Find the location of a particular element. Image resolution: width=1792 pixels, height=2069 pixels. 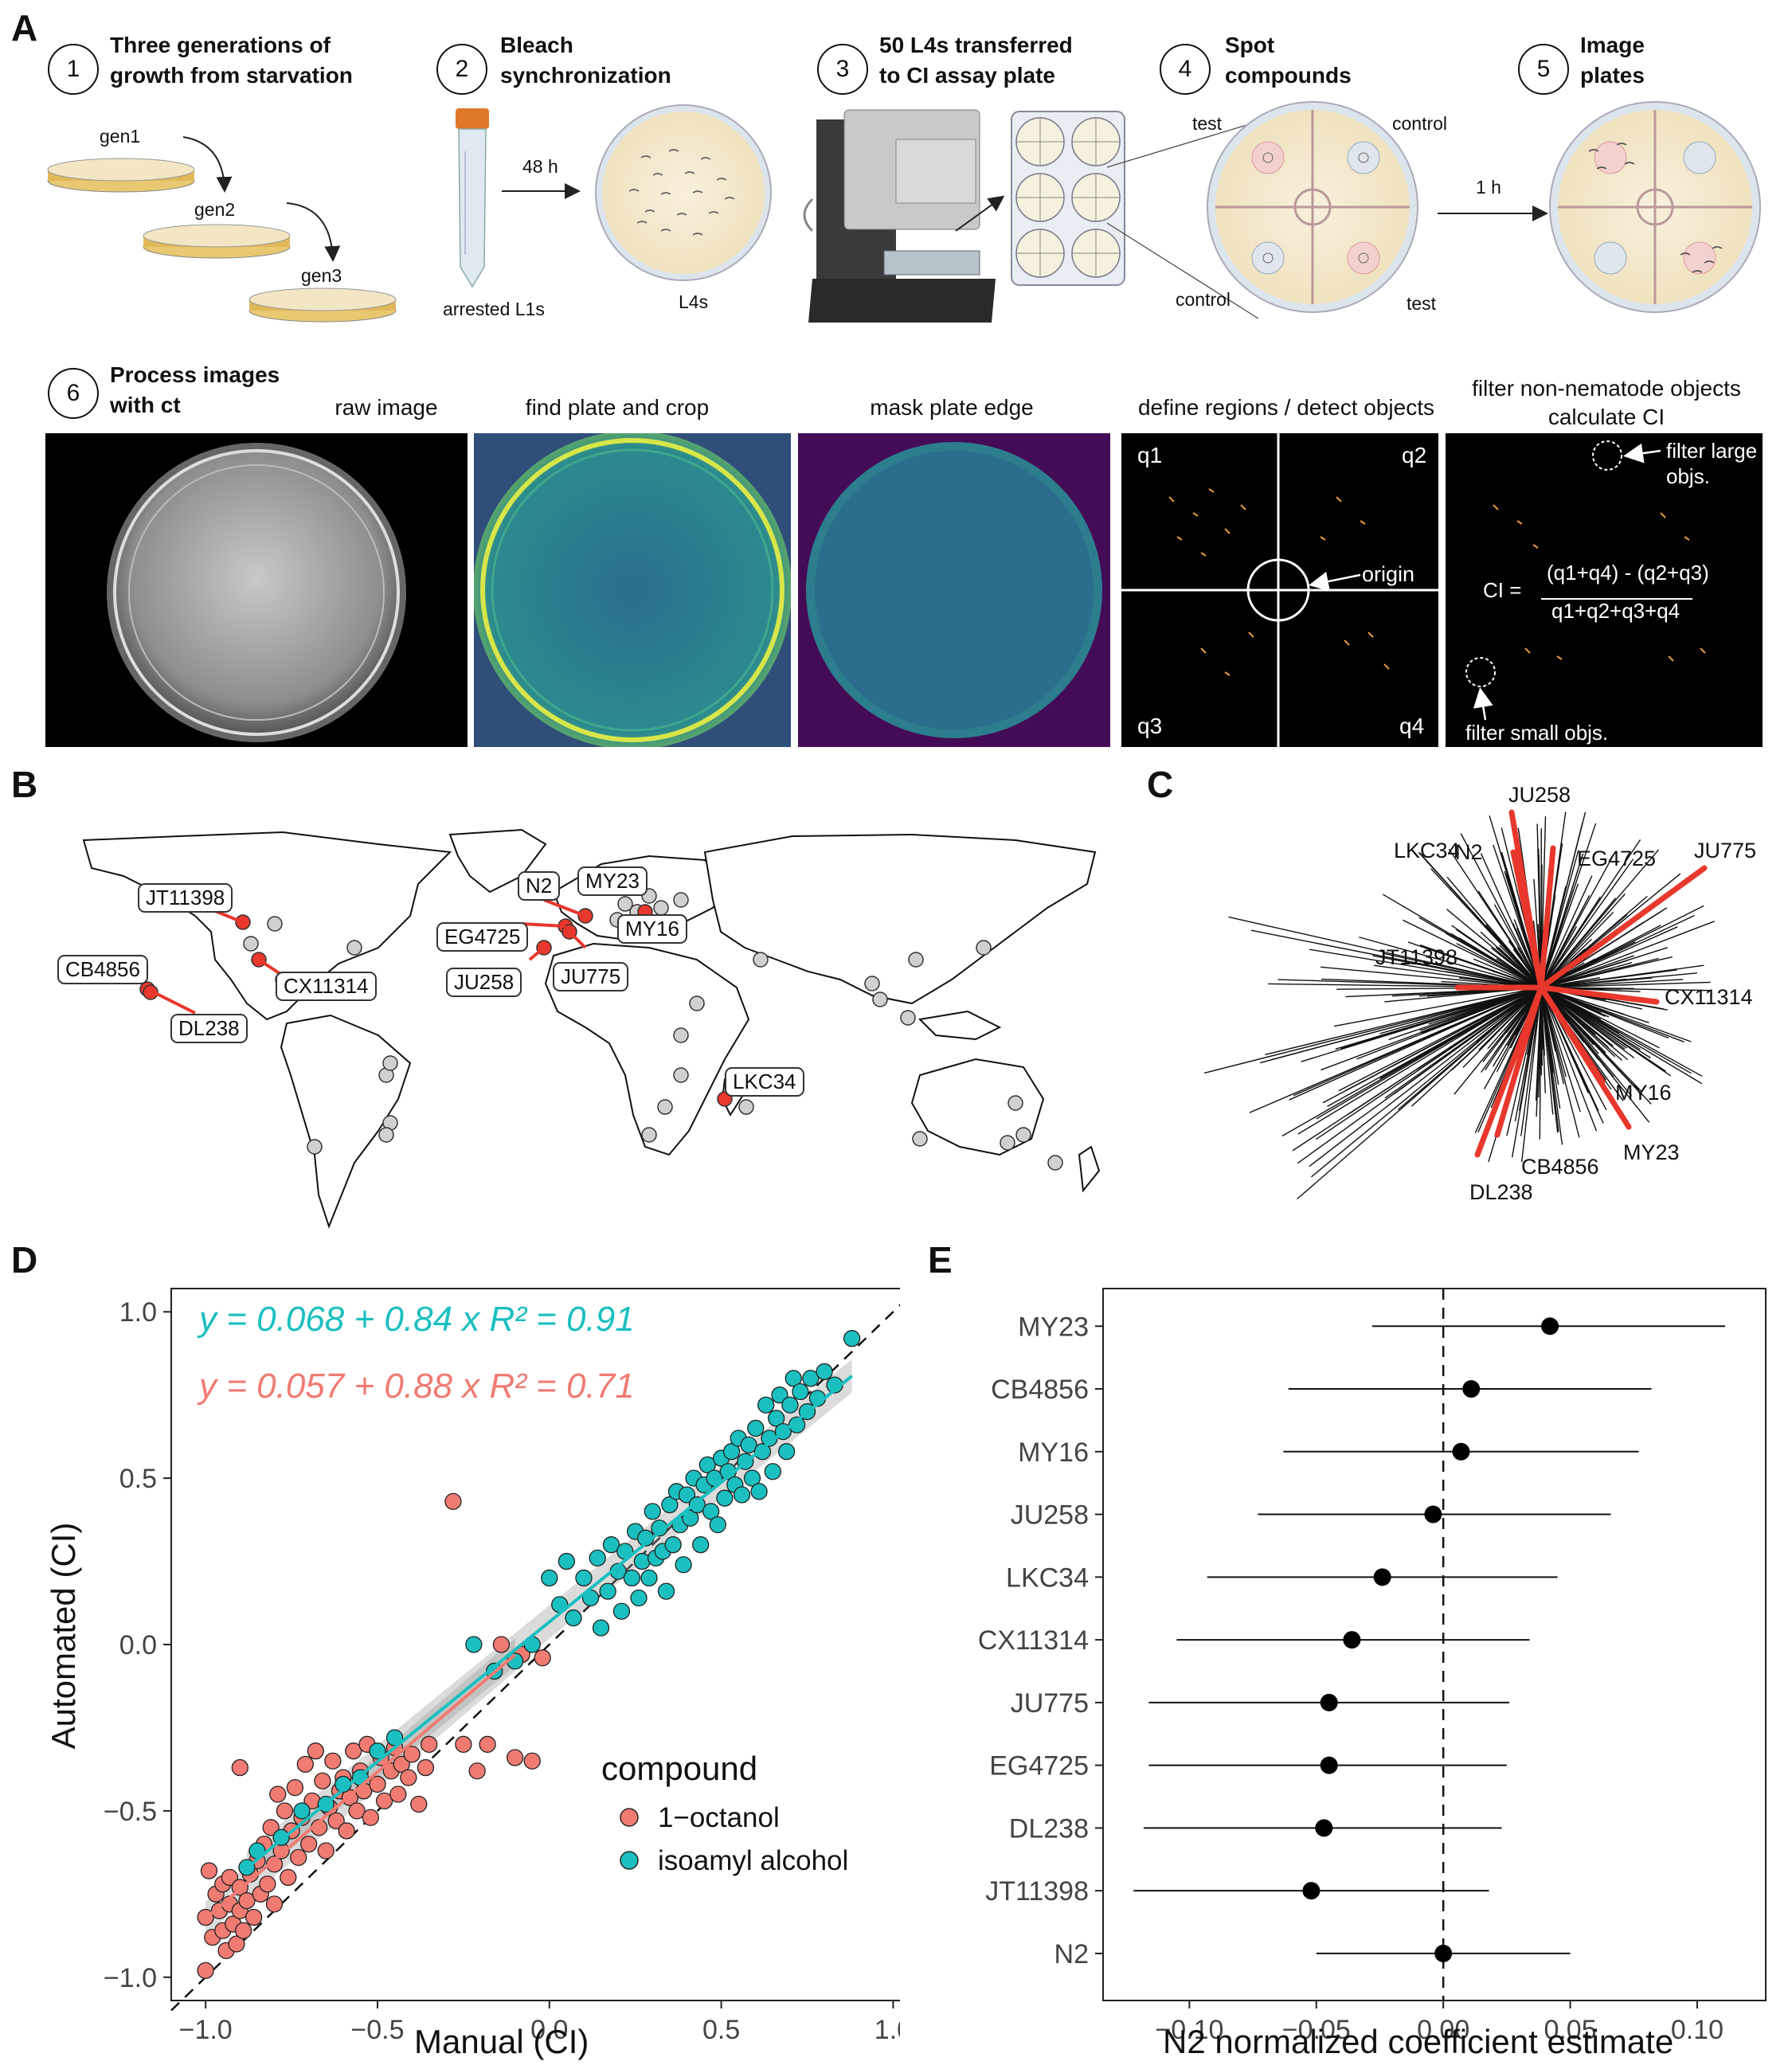

ci-formula-numerator: (q1+q4) - (q2+q3) is located at coordinates (1628, 573).